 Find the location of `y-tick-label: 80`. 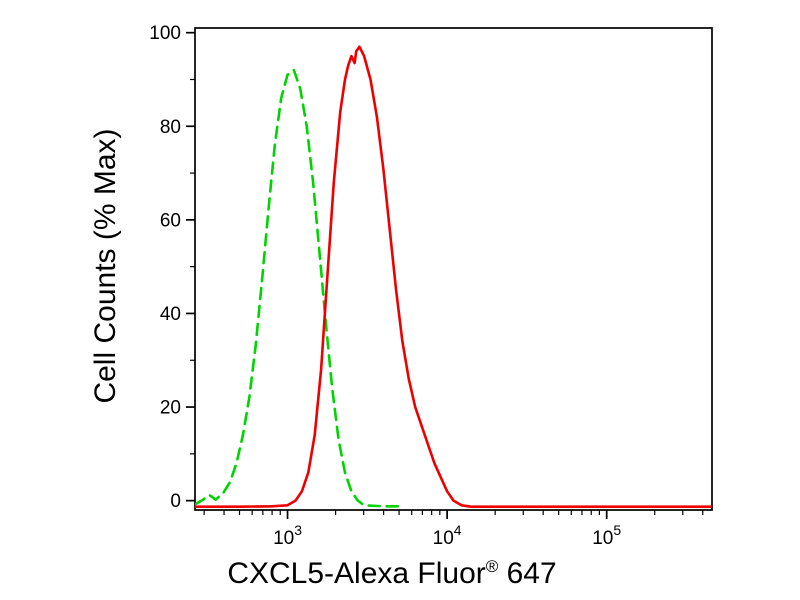

y-tick-label: 80 is located at coordinates (170, 127).